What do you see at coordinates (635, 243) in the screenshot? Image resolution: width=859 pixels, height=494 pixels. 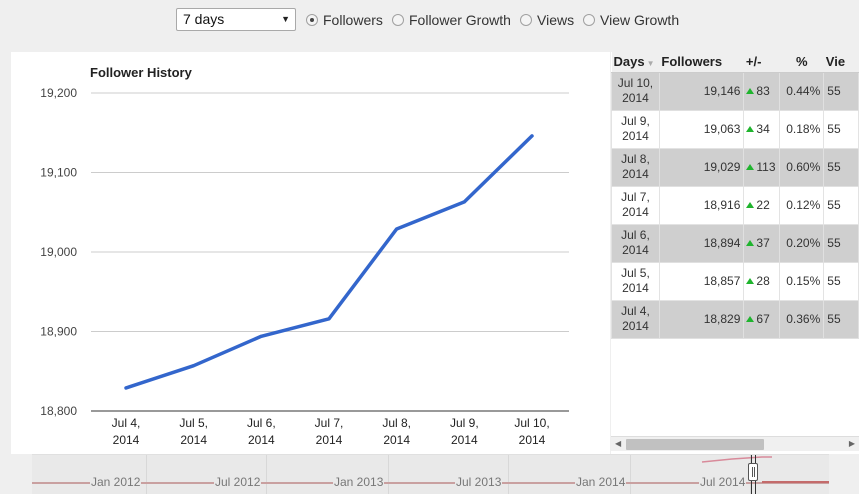 I see `cell-day: Jul 6, 2014` at bounding box center [635, 243].